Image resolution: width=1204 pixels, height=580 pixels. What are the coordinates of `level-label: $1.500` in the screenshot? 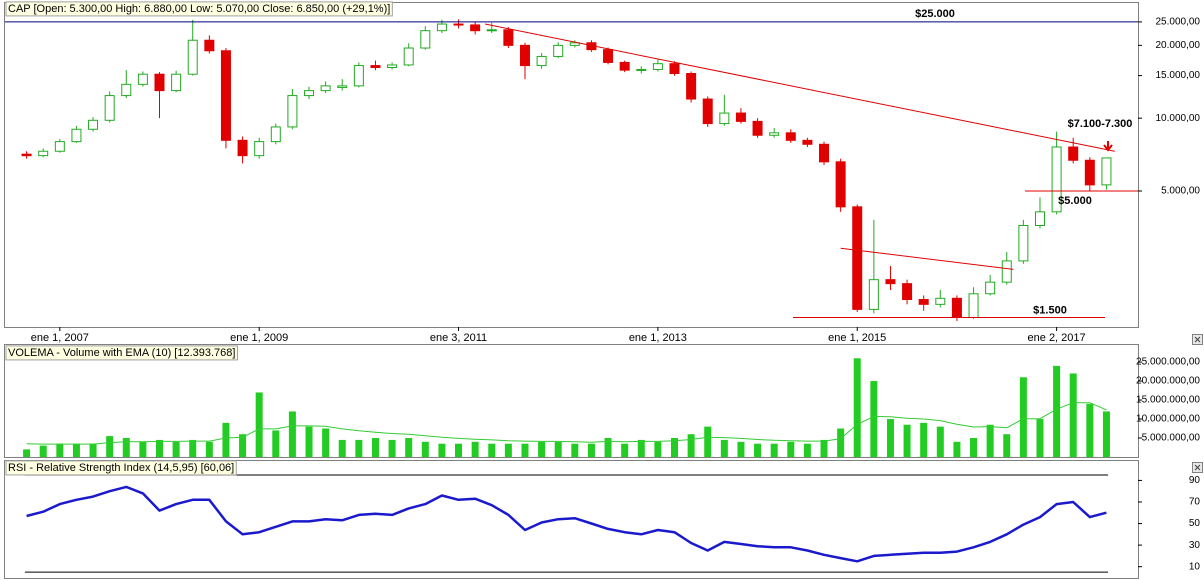 It's located at (1050, 310).